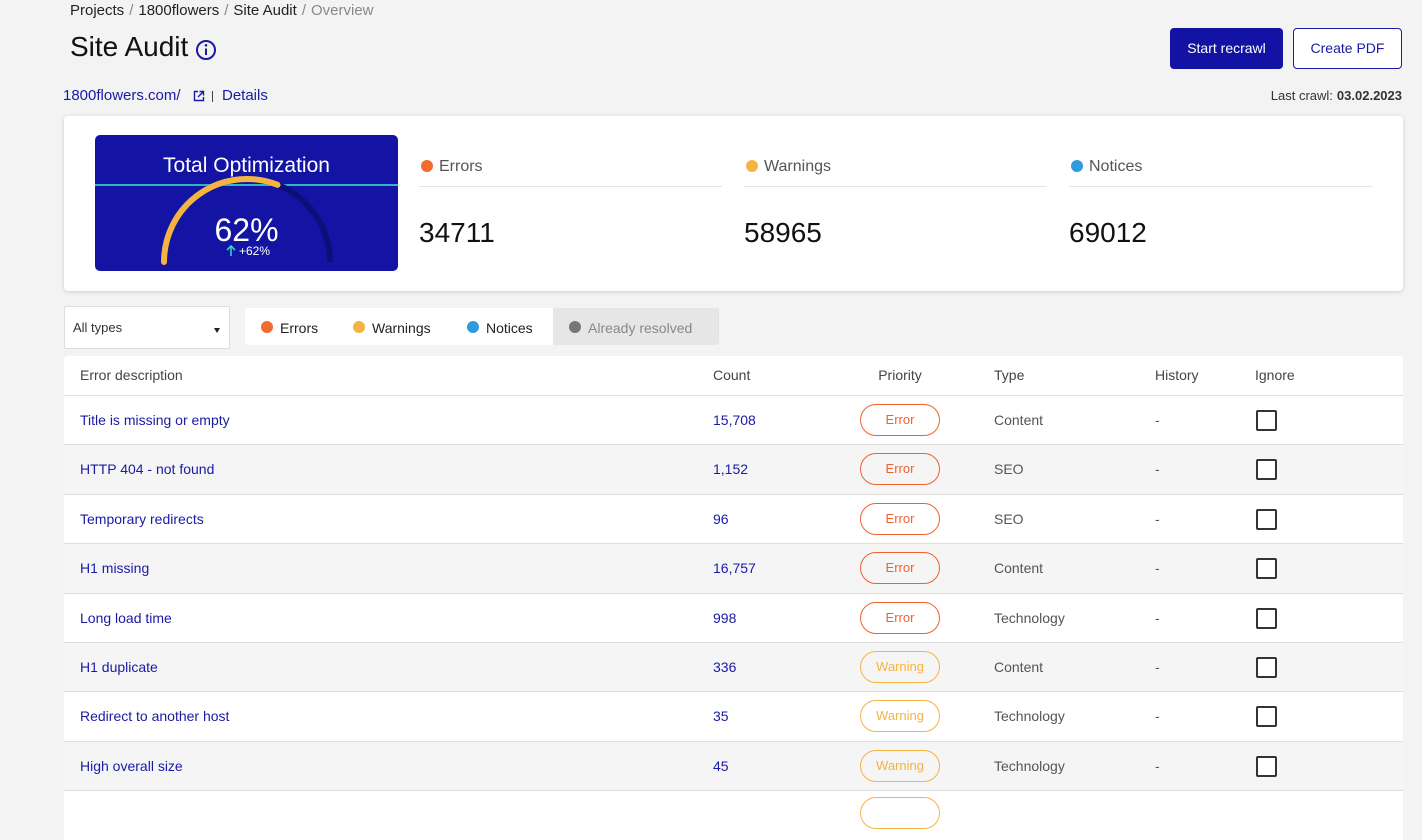 This screenshot has width=1422, height=840. Describe the element at coordinates (147, 469) in the screenshot. I see `issue-link: HTTP 404 - not found` at that location.